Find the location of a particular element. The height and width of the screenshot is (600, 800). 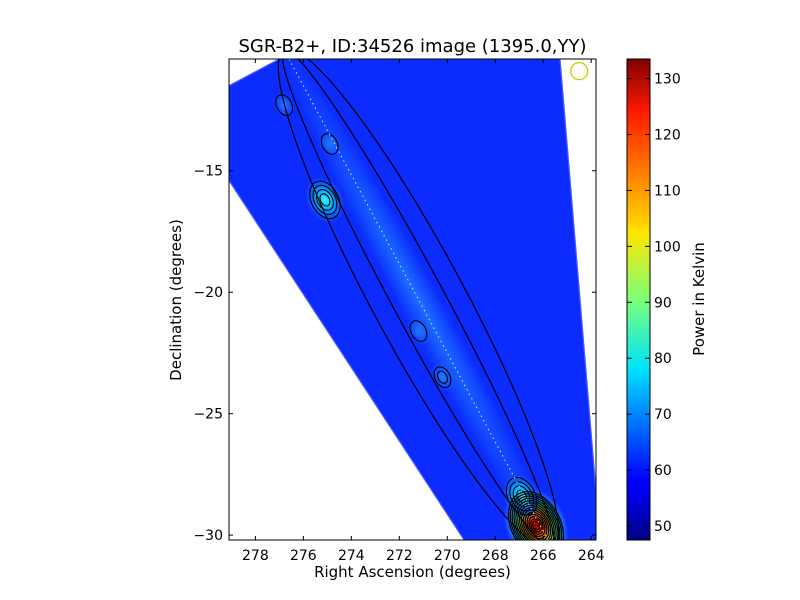

colorbar-tick-label: 120 is located at coordinates (667, 136).